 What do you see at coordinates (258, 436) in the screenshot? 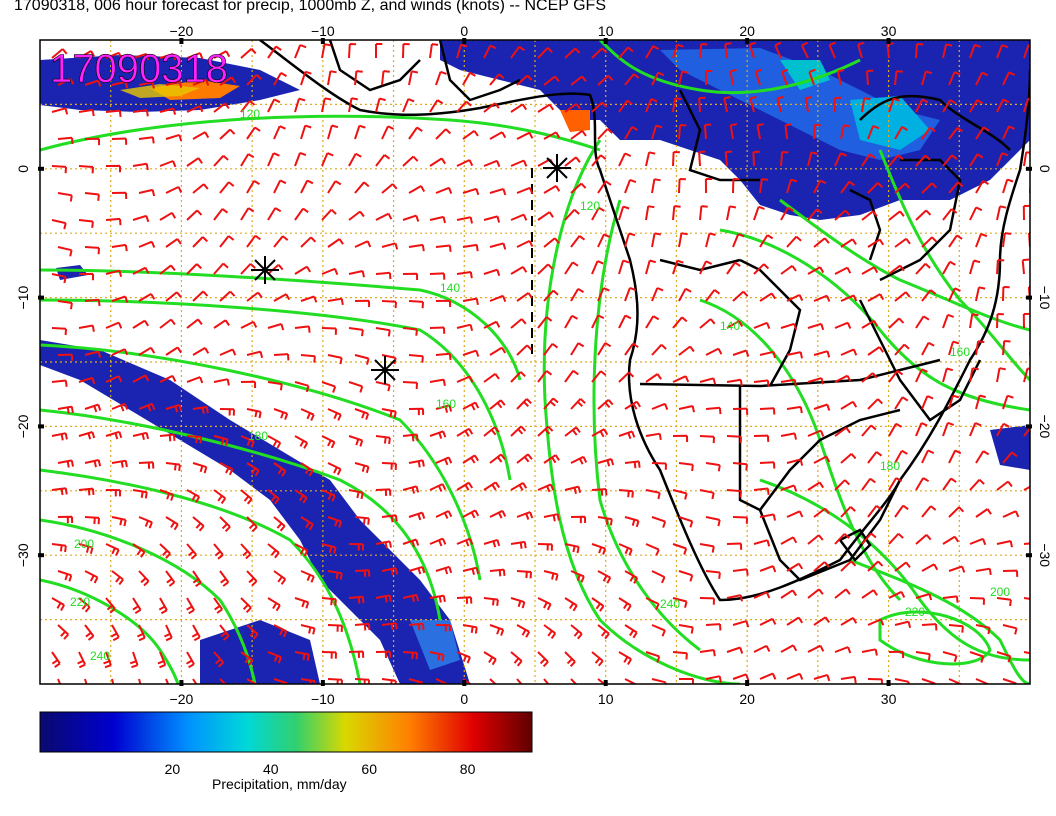
I see `contour-label: 180` at bounding box center [258, 436].